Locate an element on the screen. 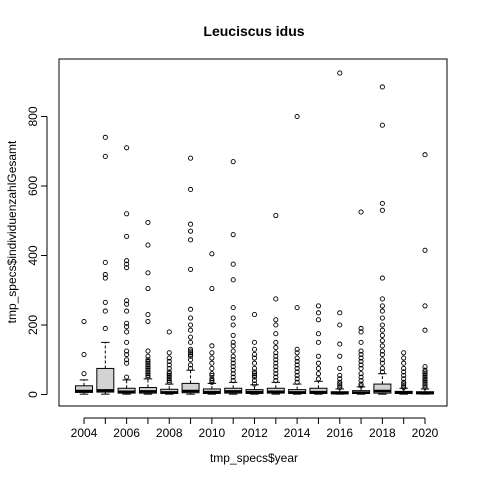 This screenshot has width=480, height=480. box-2010 is located at coordinates (211, 388).